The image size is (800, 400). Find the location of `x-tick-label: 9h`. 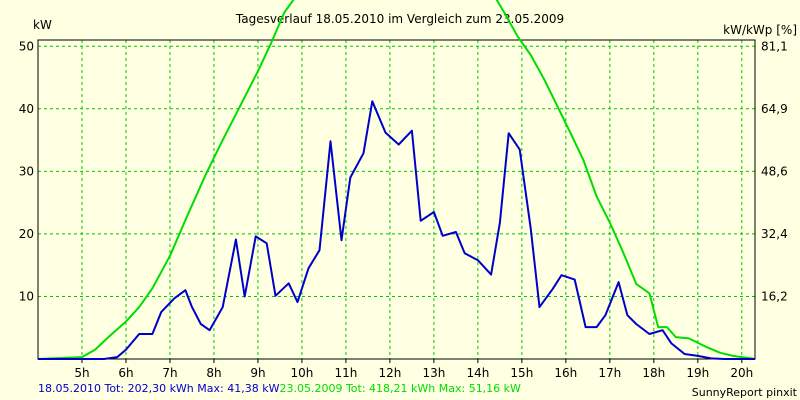

x-tick-label: 9h is located at coordinates (257, 373).